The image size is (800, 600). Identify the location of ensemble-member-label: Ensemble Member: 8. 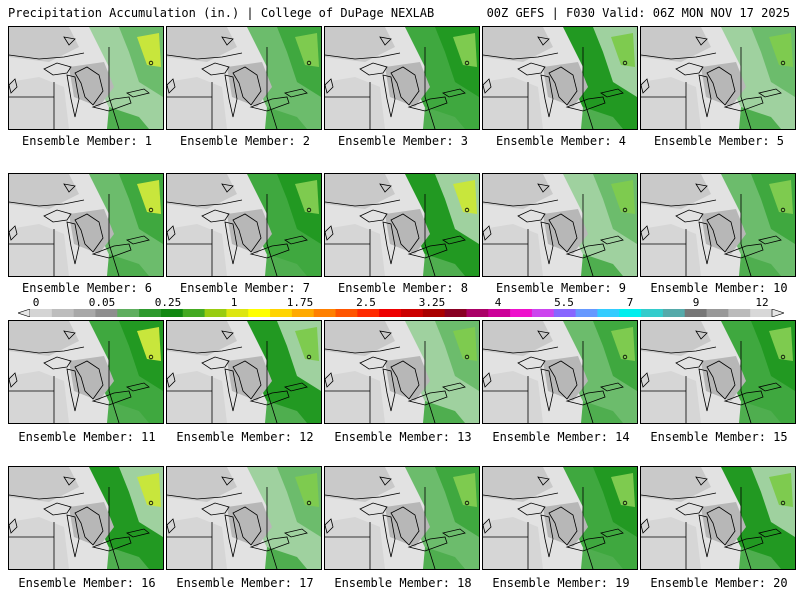
(403, 288).